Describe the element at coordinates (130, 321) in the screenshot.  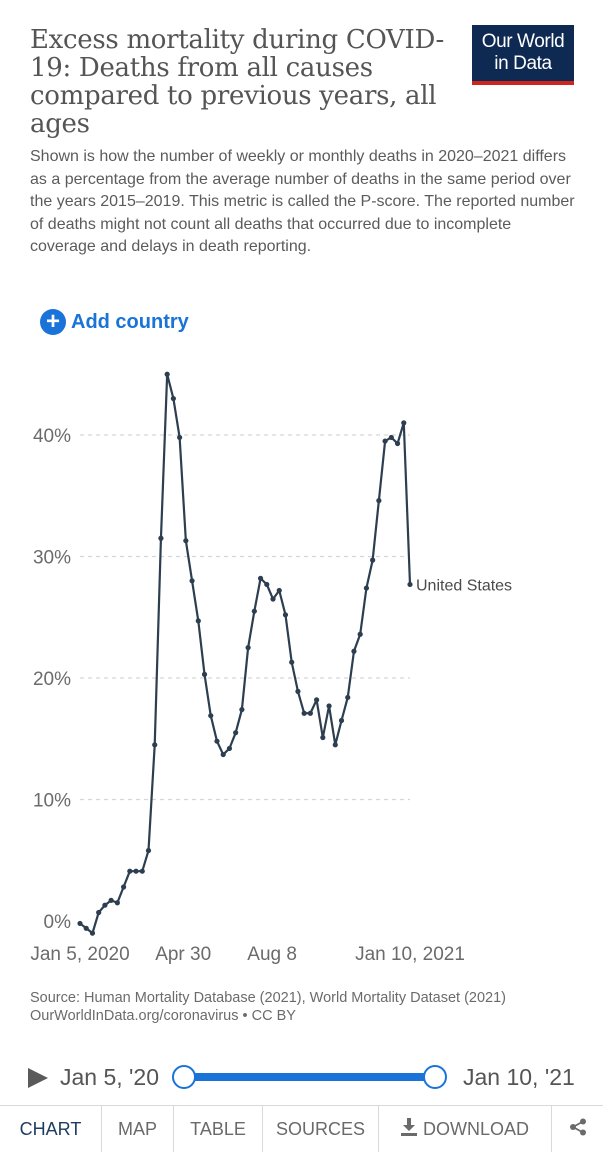
I see `add-country-label: Add country` at that location.